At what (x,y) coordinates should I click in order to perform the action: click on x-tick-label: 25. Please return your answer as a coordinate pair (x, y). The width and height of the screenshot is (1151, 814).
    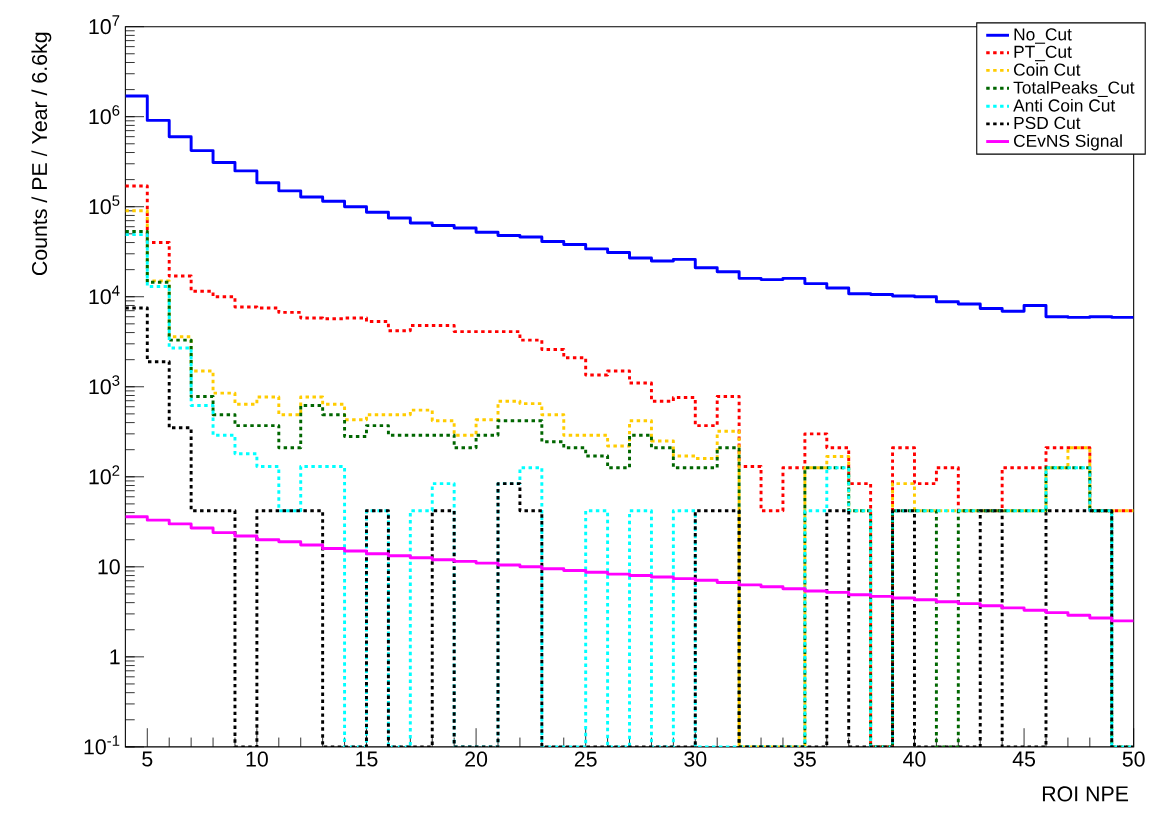
    Looking at the image, I should click on (585, 759).